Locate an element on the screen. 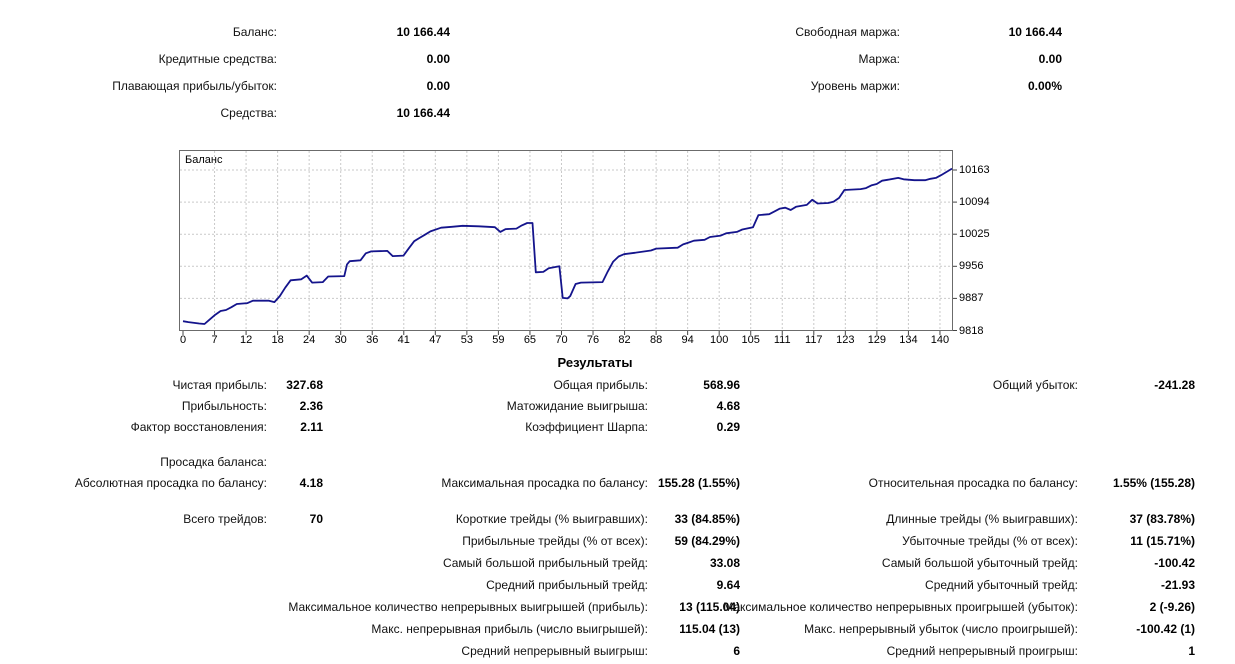 This screenshot has width=1235, height=664. x-axis-tick-label: 24 is located at coordinates (309, 340).